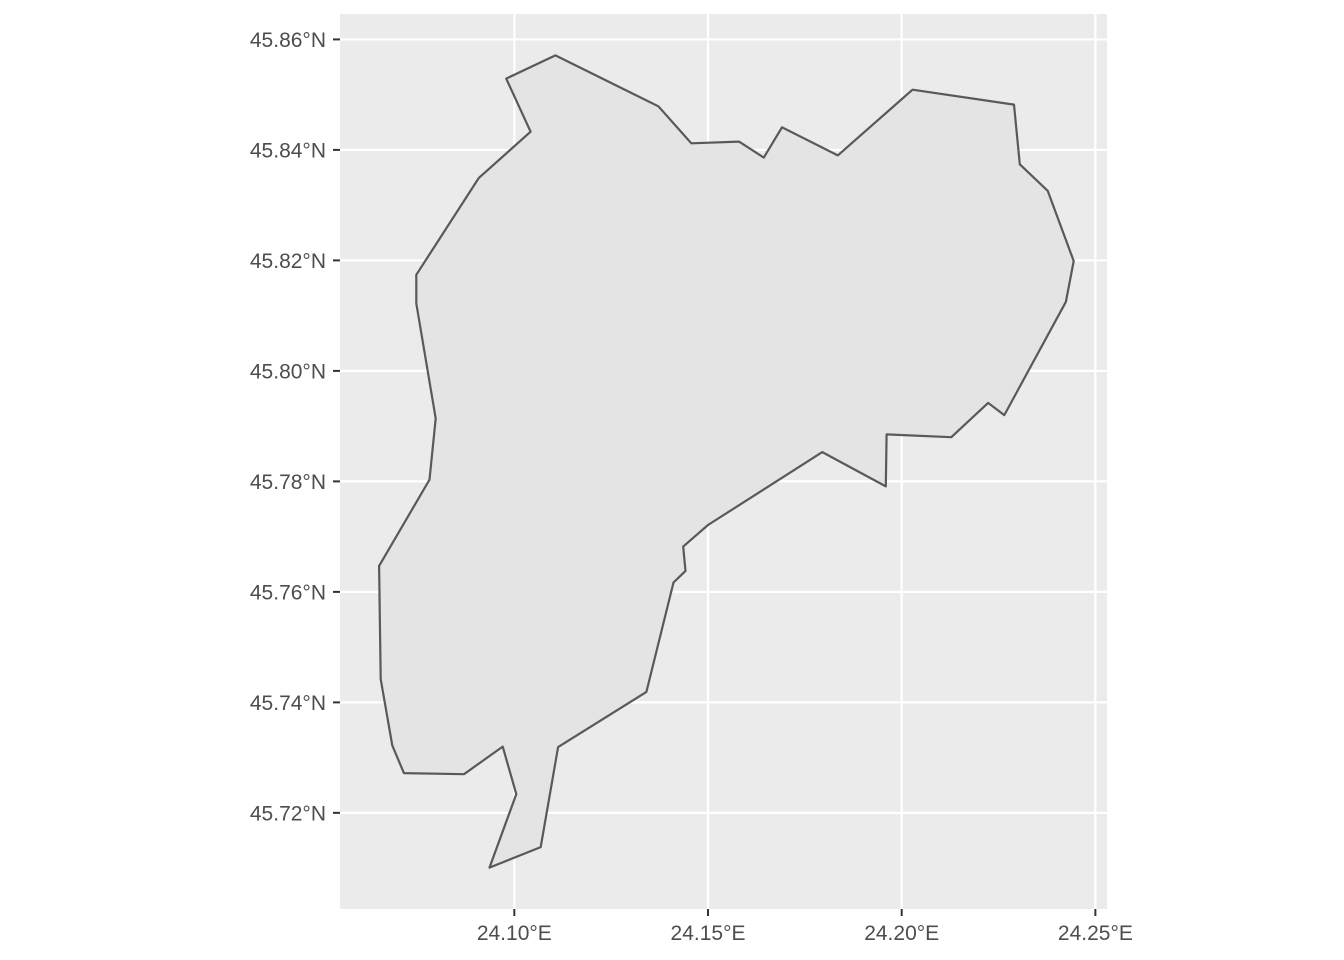 This screenshot has height=960, width=1344. I want to click on x-tick-label: 24.25°E, so click(1095, 933).